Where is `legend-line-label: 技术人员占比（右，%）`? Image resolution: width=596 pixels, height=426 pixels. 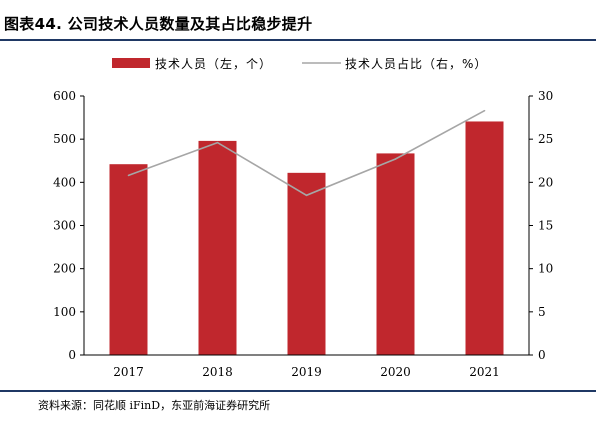
legend-line-label: 技术人员占比（右，%） is located at coordinates (416, 63).